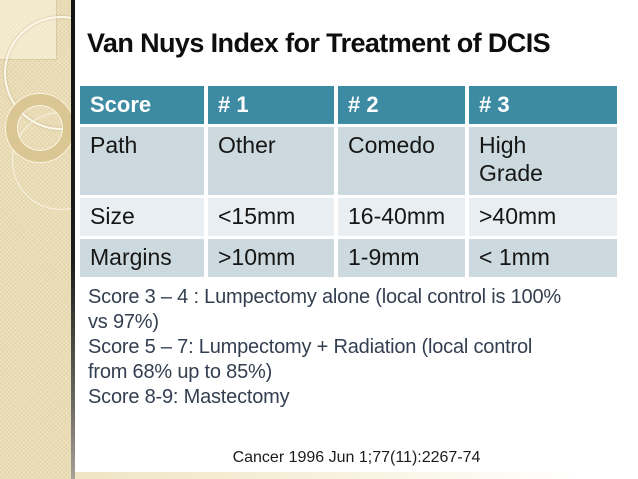  I want to click on page-title: Van Nuys Index for Treatment of DCIS, so click(319, 43).